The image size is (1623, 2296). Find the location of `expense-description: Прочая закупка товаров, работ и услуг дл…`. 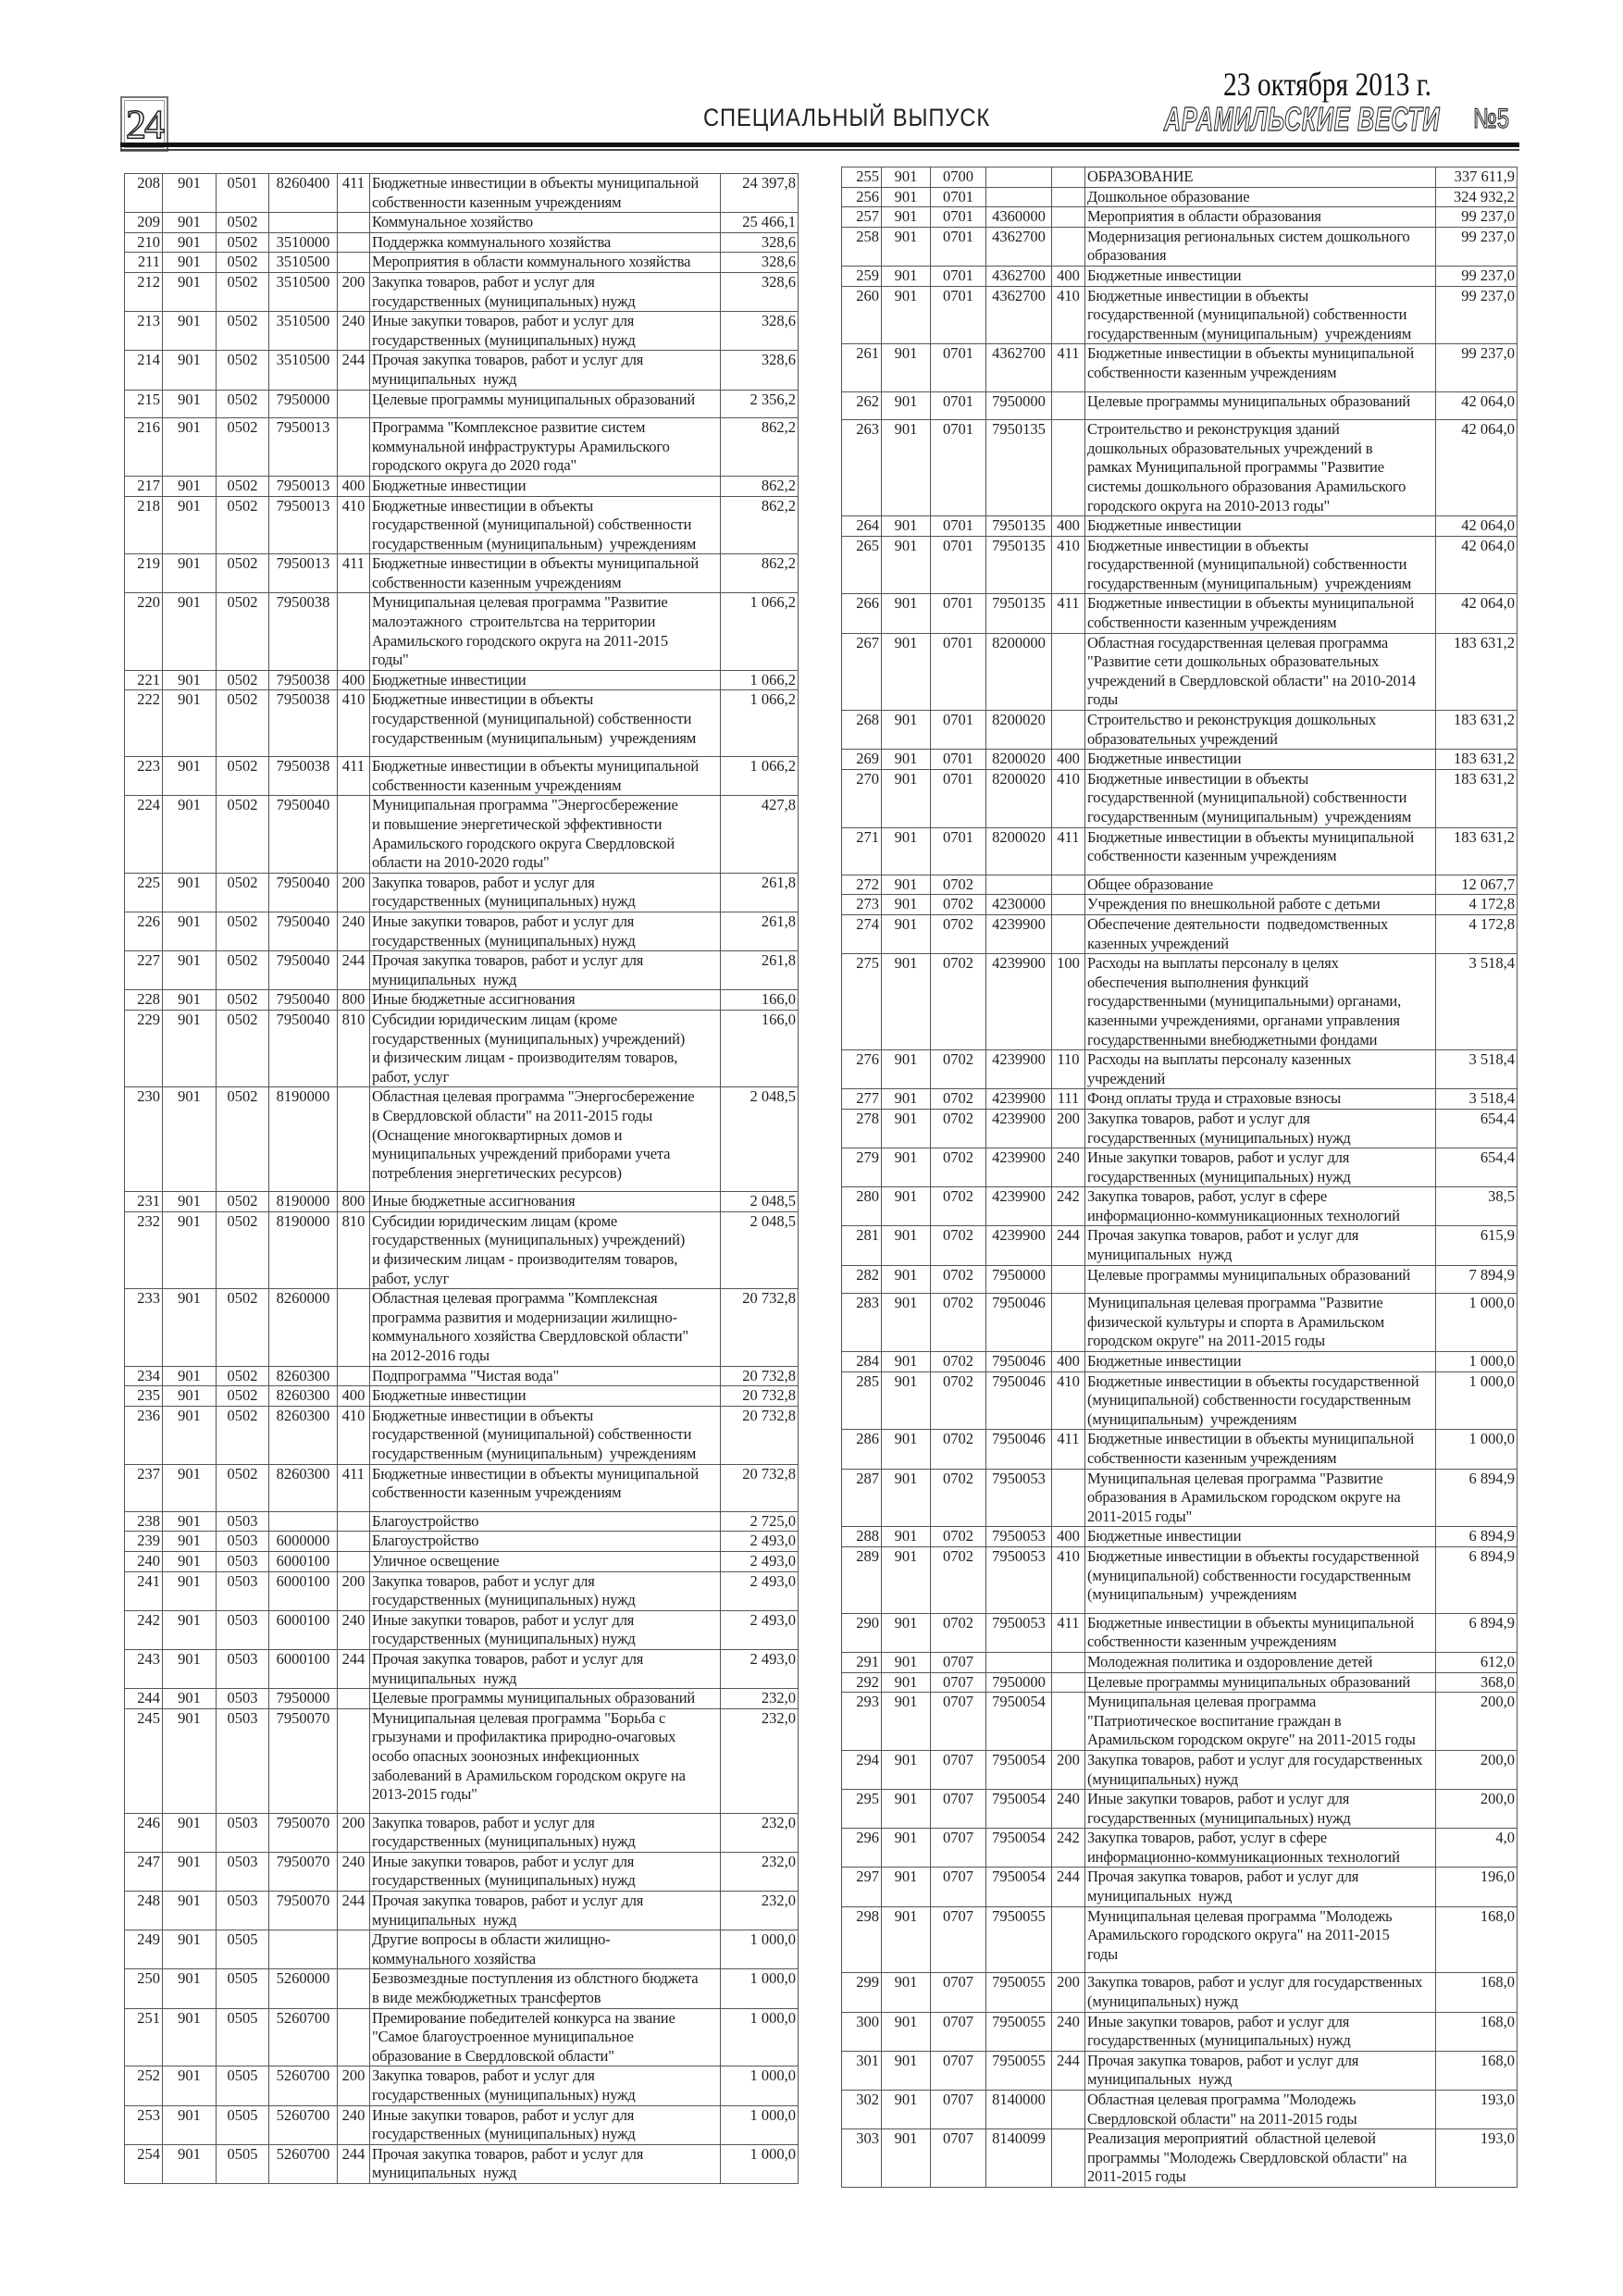

expense-description: Прочая закупка товаров, работ и услуг дл… is located at coordinates (545, 1669).